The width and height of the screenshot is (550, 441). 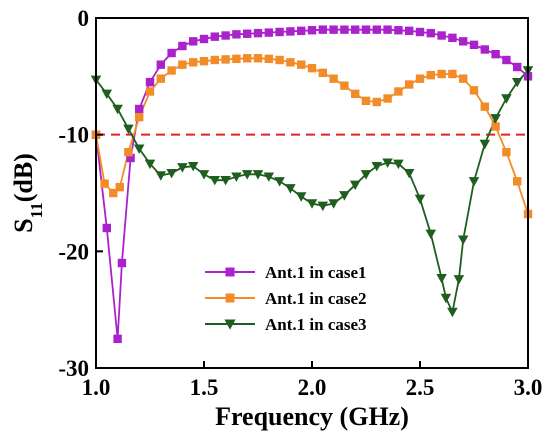 I want to click on y-tick-label: -30, so click(x=73, y=368).